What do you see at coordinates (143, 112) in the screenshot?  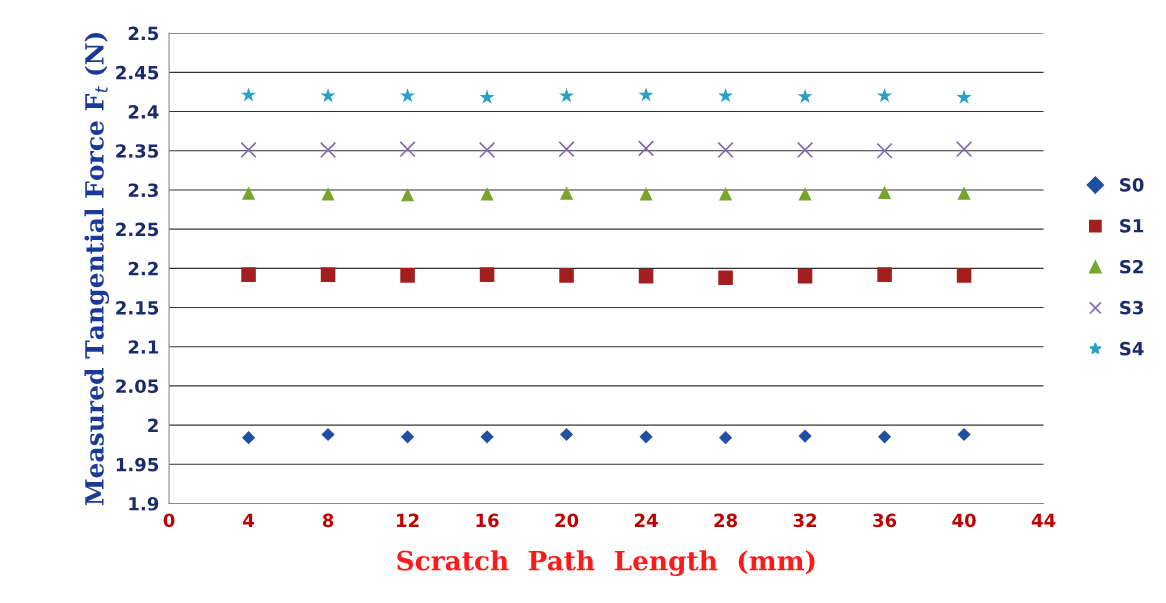 I see `y-tick-label: 2.4` at bounding box center [143, 112].